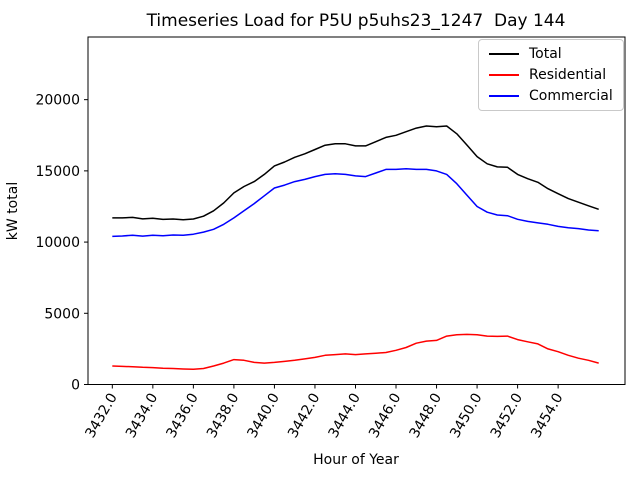  What do you see at coordinates (466, 416) in the screenshot?
I see `x-tick-label: 3450.0` at bounding box center [466, 416].